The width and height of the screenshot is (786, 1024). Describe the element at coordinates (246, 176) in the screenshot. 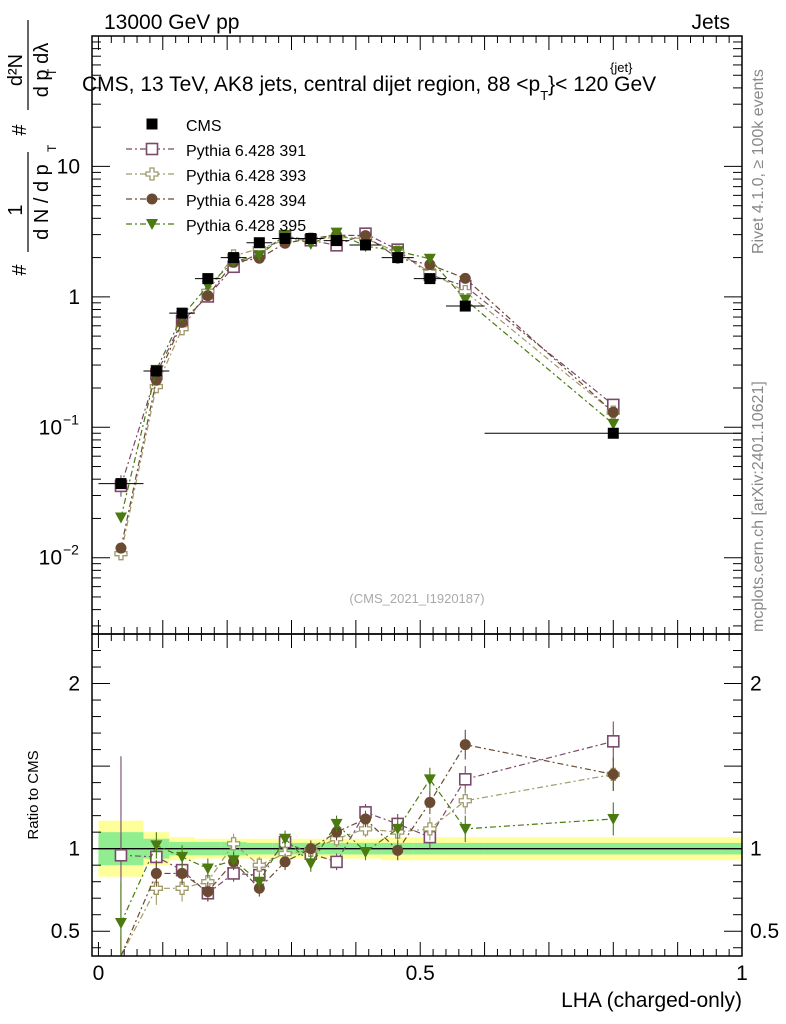

I see `legend-label: Pythia 6.428 393` at that location.